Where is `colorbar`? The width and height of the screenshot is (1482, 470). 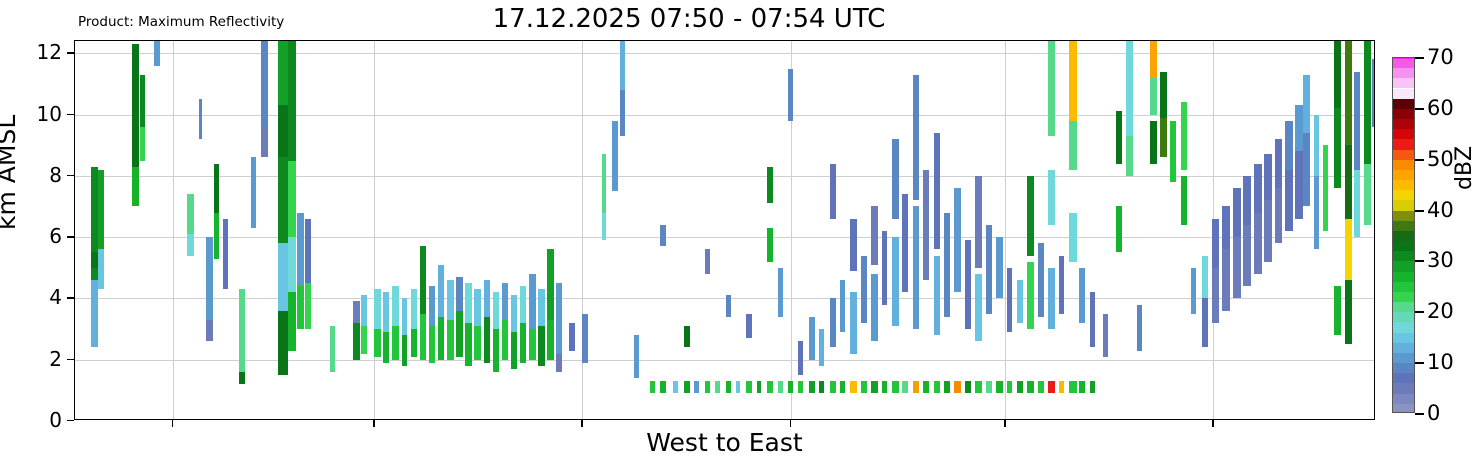 colorbar is located at coordinates (1403, 235).